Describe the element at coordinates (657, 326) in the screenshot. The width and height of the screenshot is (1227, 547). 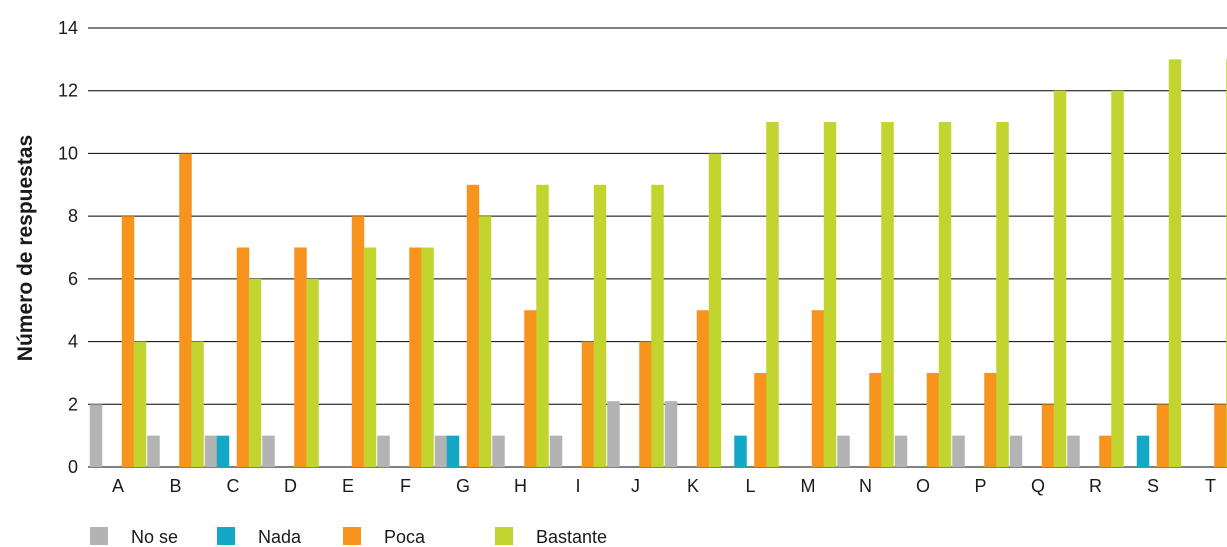
I see `bar-bastante-j` at that location.